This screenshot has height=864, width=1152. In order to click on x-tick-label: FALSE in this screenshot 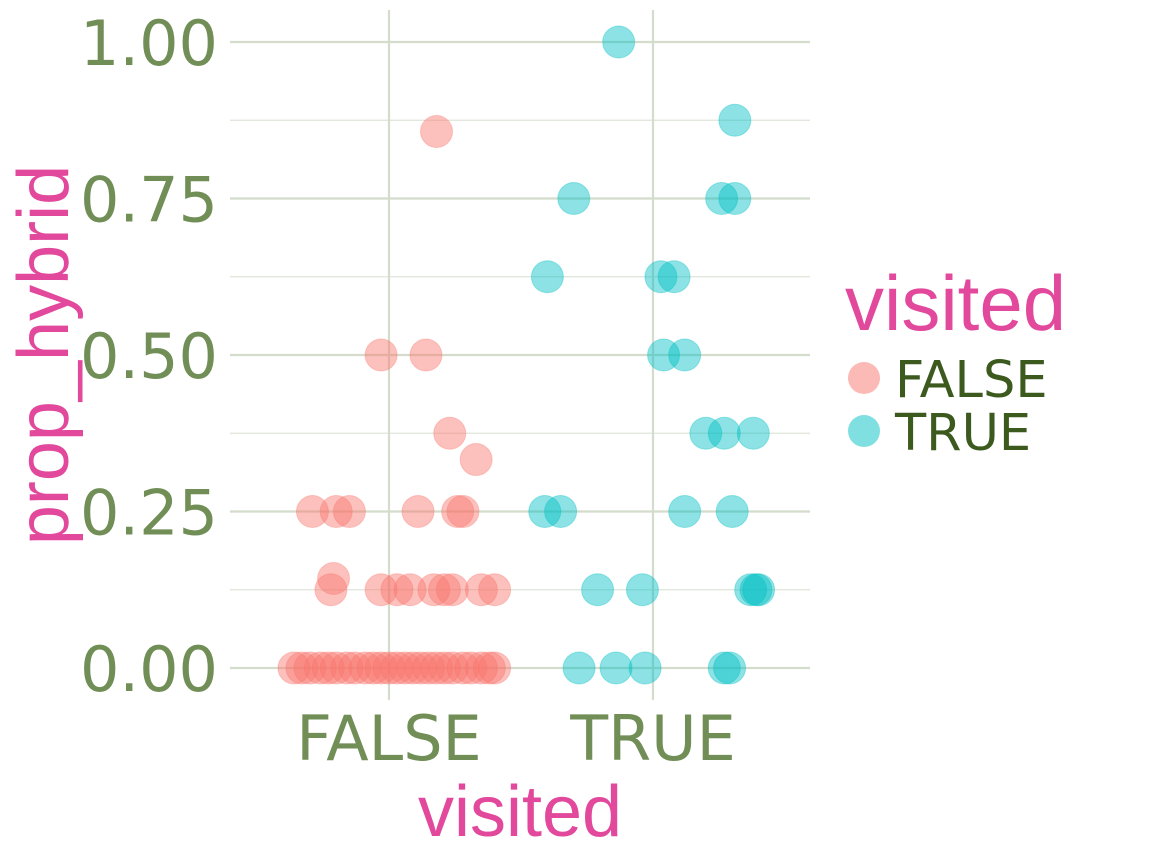, I will do `click(388, 738)`.